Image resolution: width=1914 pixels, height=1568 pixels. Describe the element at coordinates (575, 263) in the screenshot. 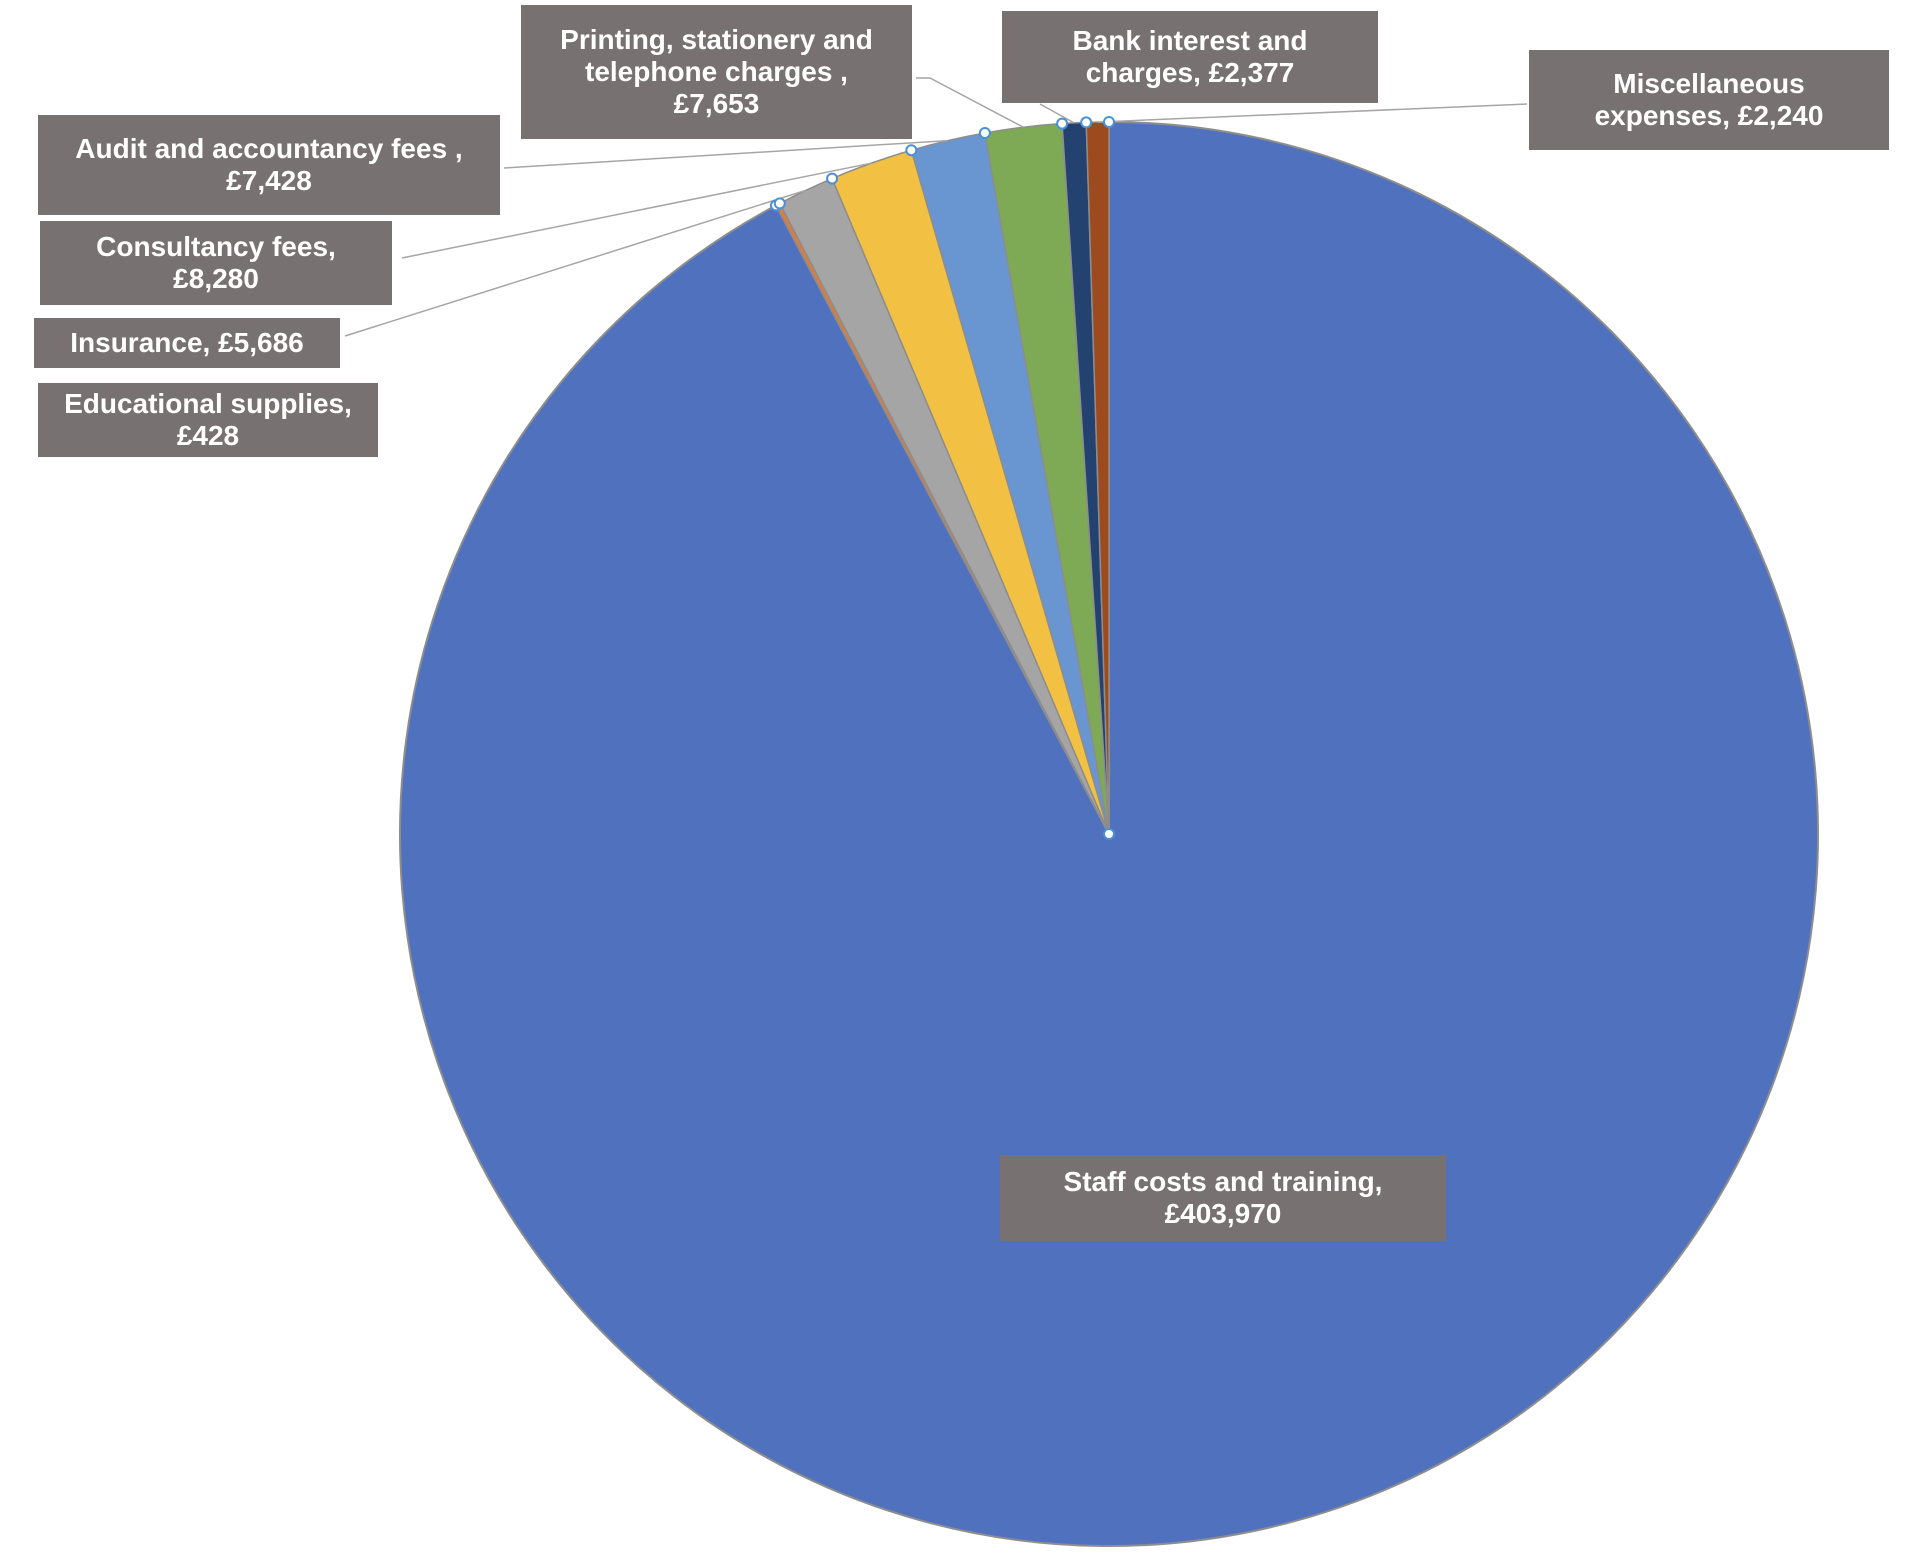

I see `leader-insurance` at that location.